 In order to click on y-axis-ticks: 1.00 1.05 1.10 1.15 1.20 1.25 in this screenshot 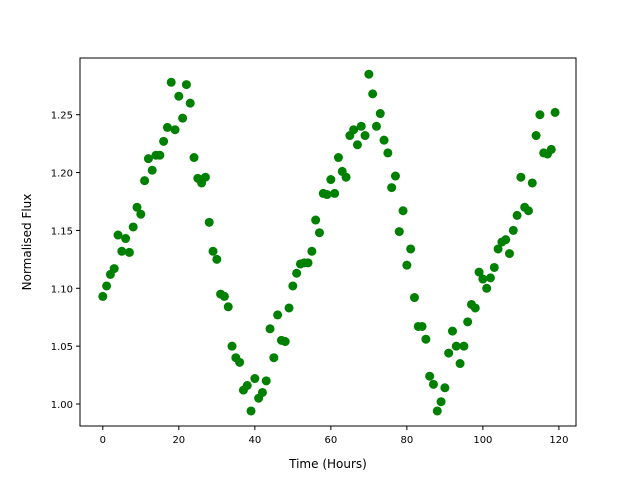, I will do `click(65, 261)`.